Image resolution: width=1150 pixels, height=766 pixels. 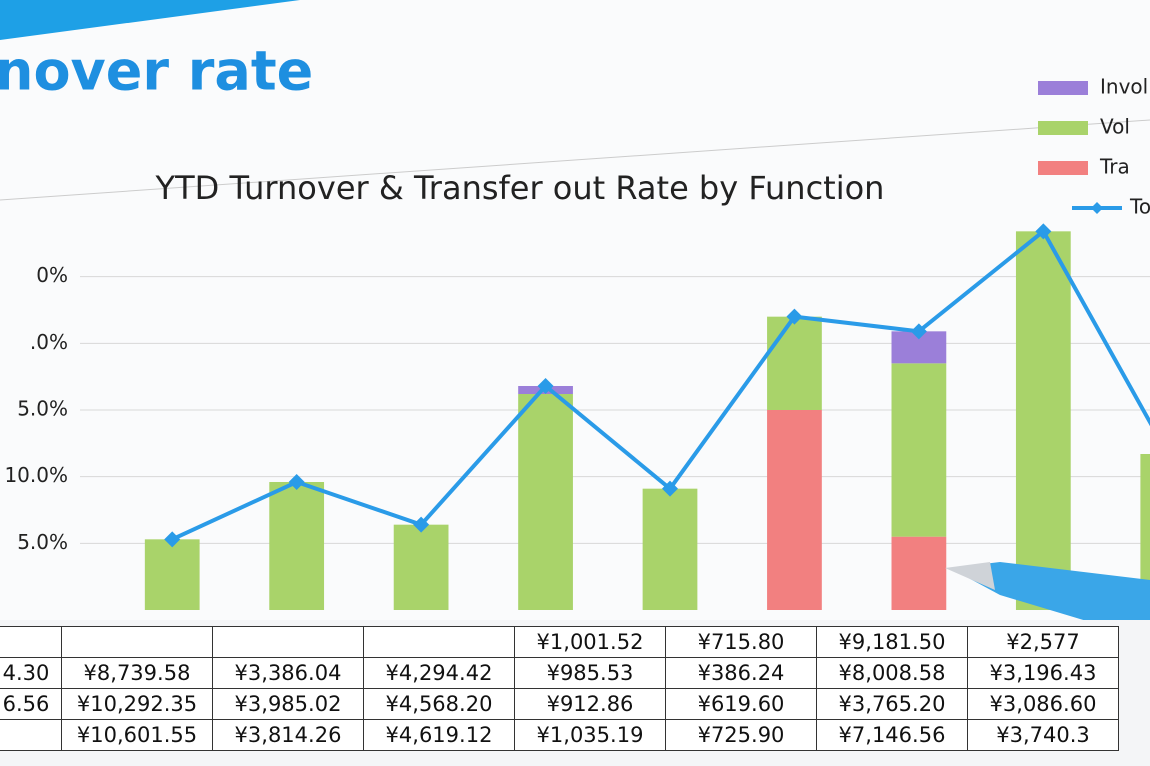 I want to click on table-cell: ¥4,568.20, so click(x=439, y=704).